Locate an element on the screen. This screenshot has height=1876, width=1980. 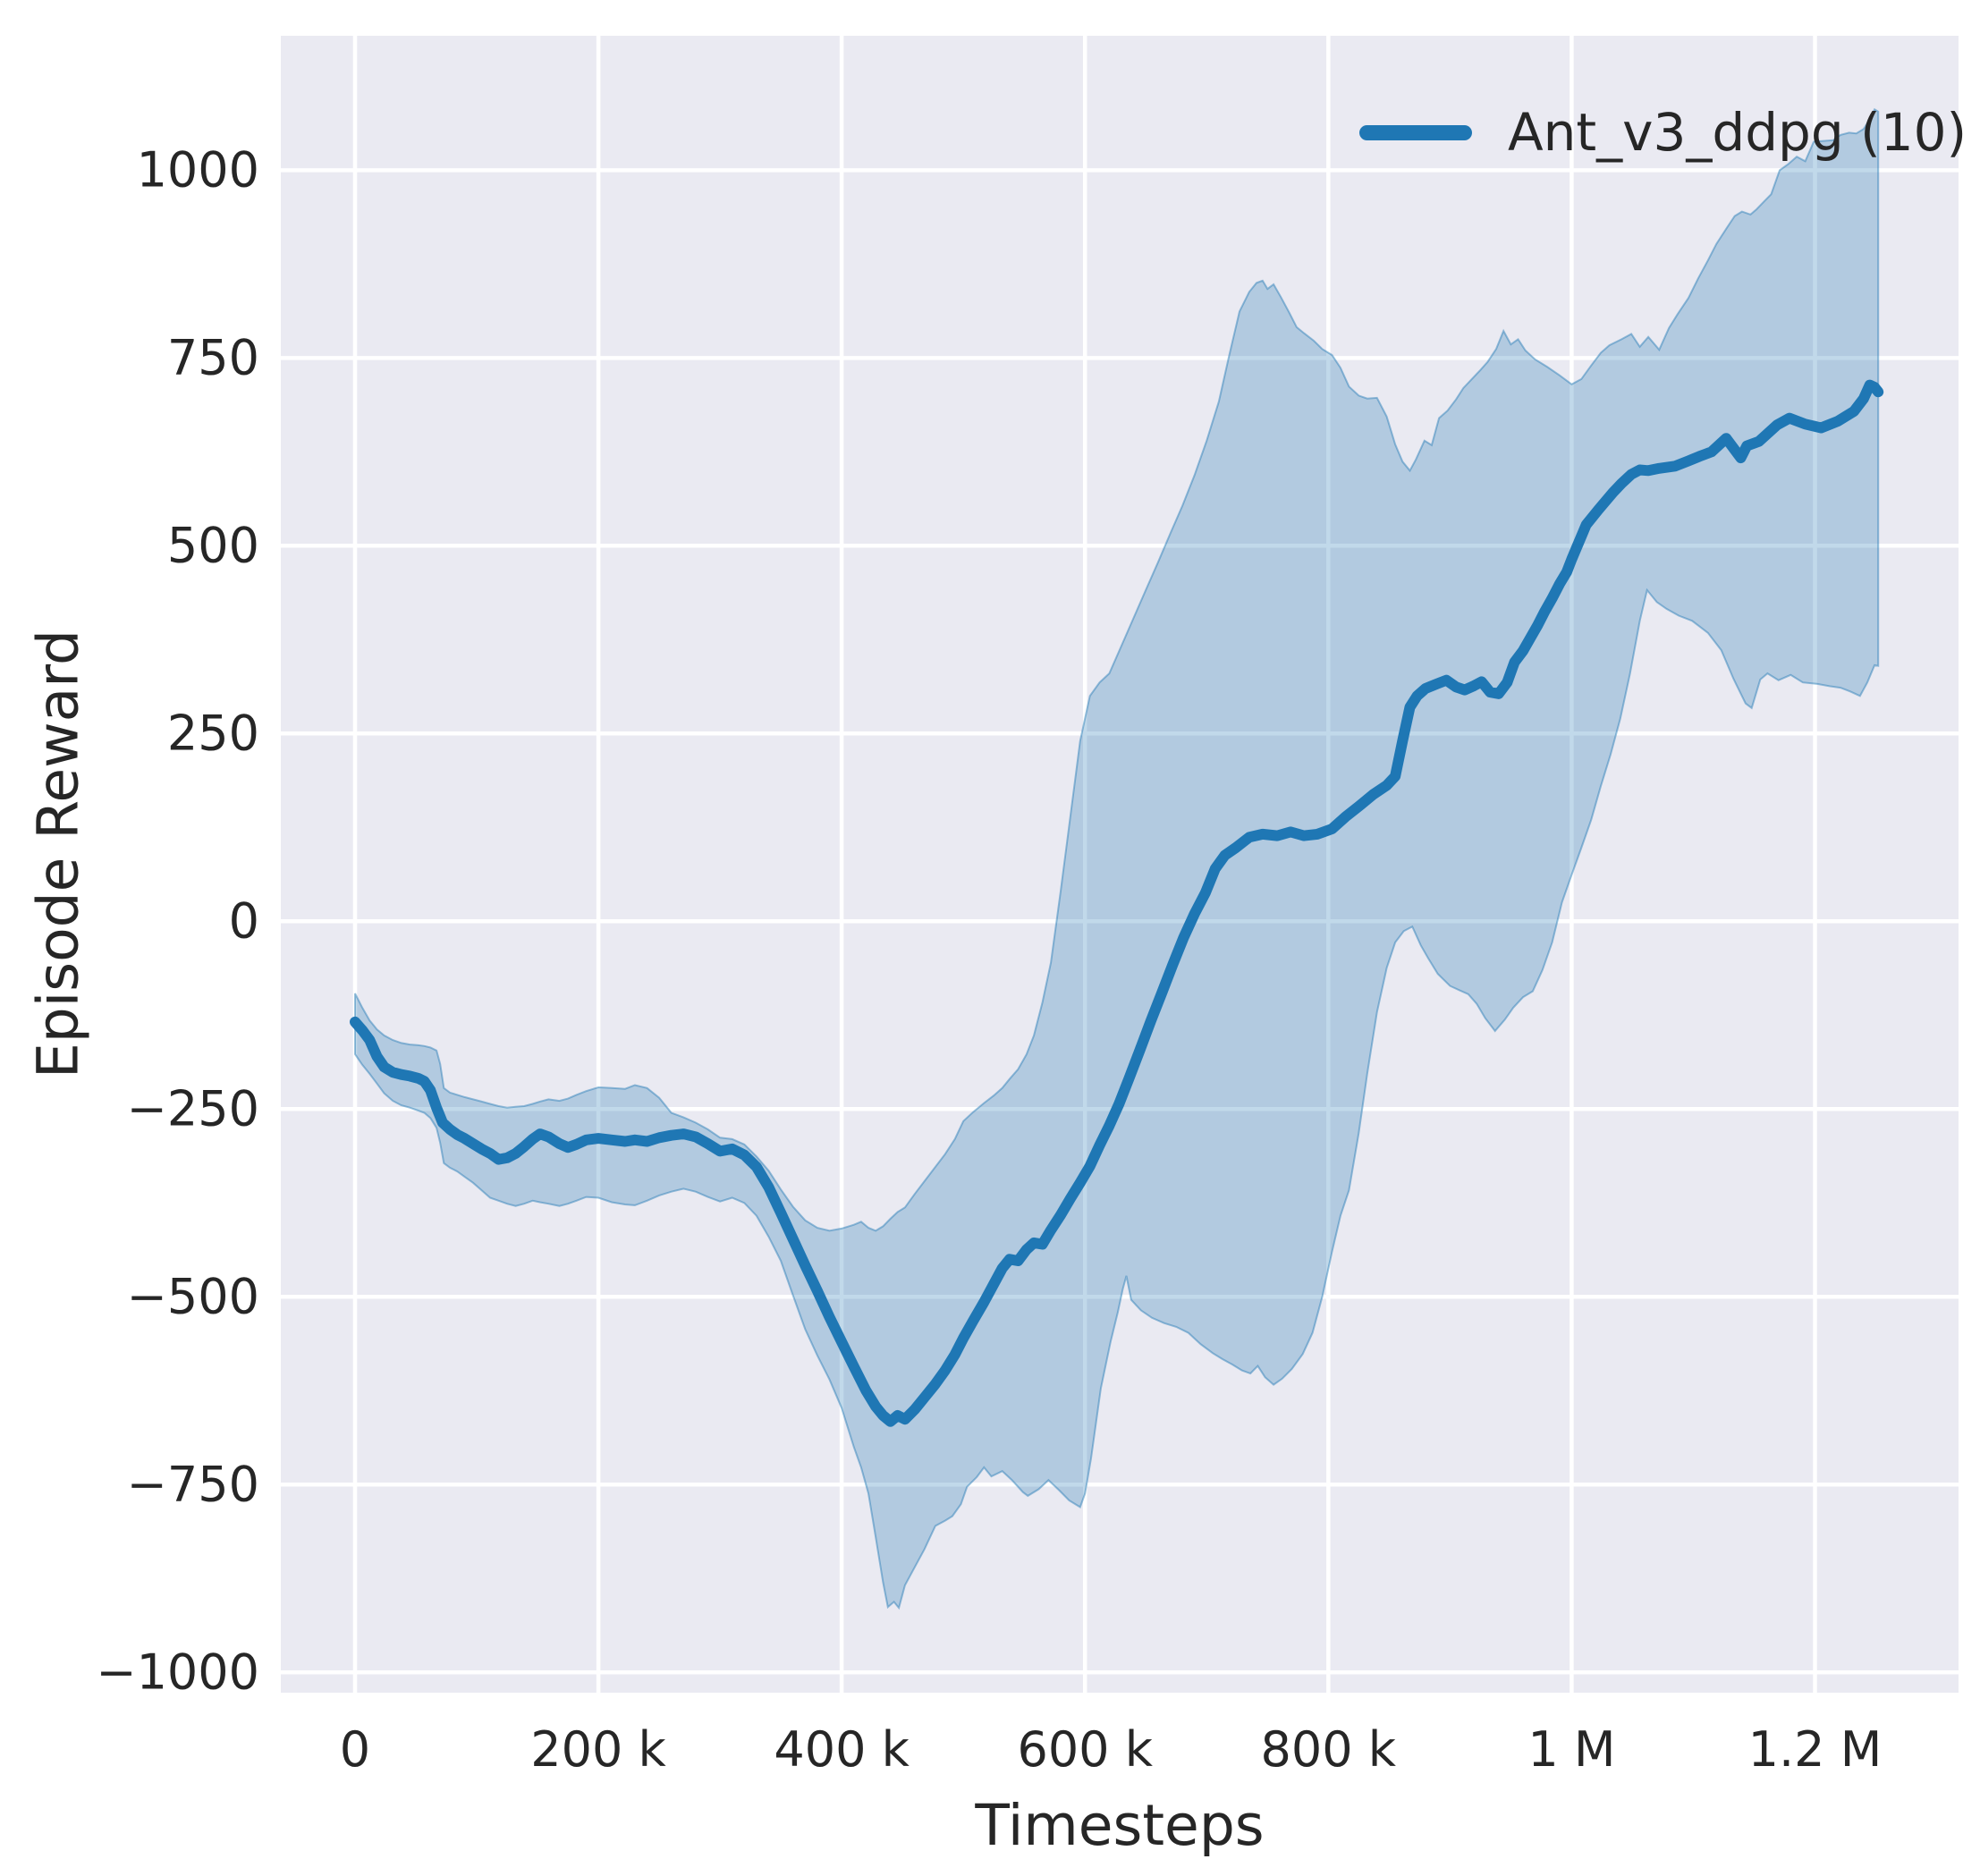
legend: Ant_v3_ddpg (10) is located at coordinates (1663, 133).